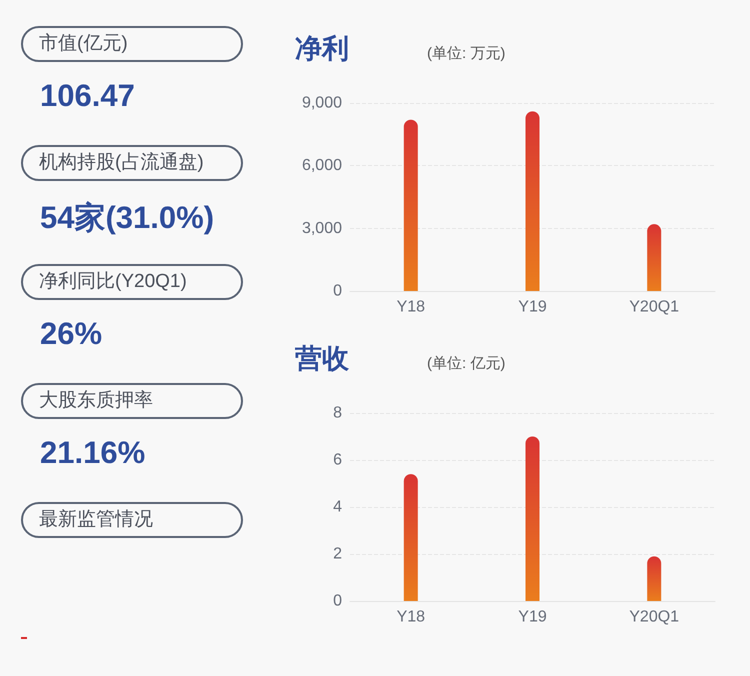 Image resolution: width=750 pixels, height=676 pixels. What do you see at coordinates (322, 49) in the screenshot?
I see `chart-title: 净利` at bounding box center [322, 49].